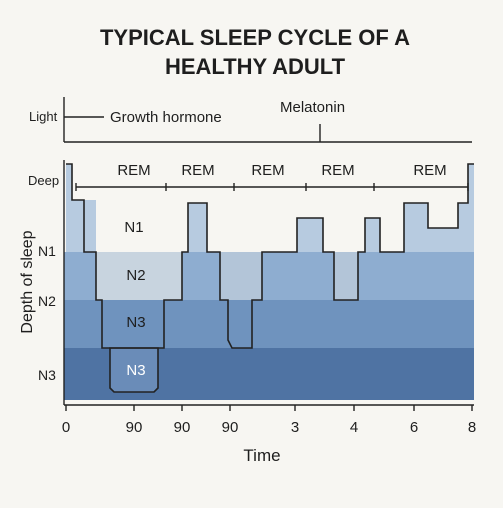 The image size is (503, 508). Describe the element at coordinates (429, 170) in the screenshot. I see `rem-label-4: REM` at that location.